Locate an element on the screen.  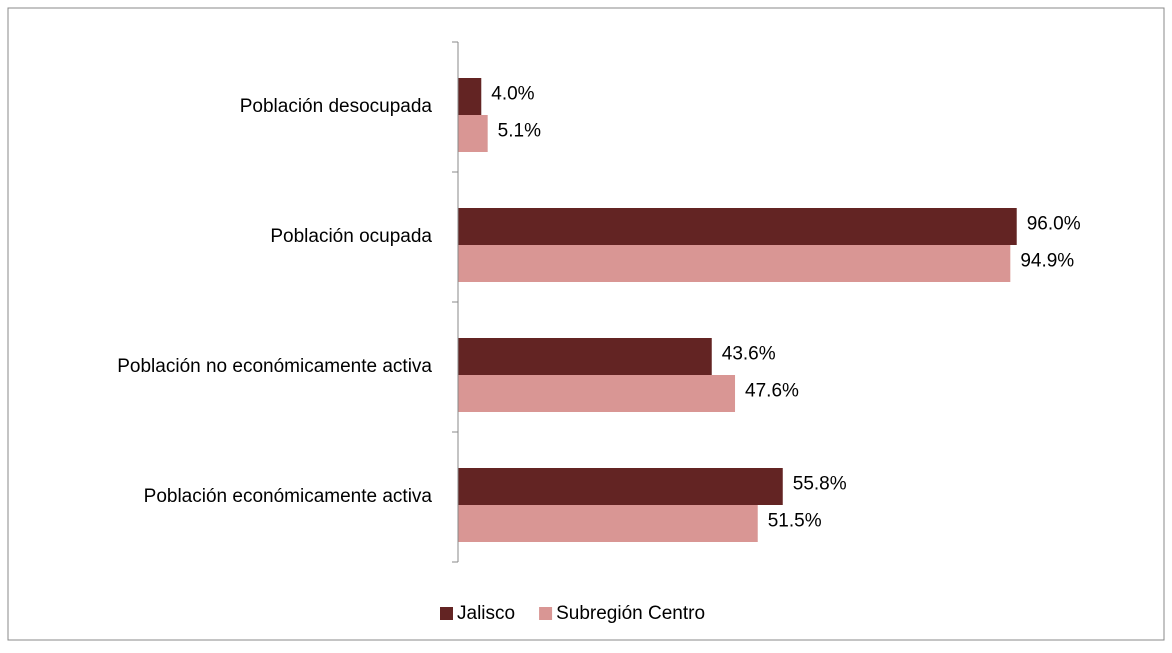
data-label: 4.0% is located at coordinates (512, 94).